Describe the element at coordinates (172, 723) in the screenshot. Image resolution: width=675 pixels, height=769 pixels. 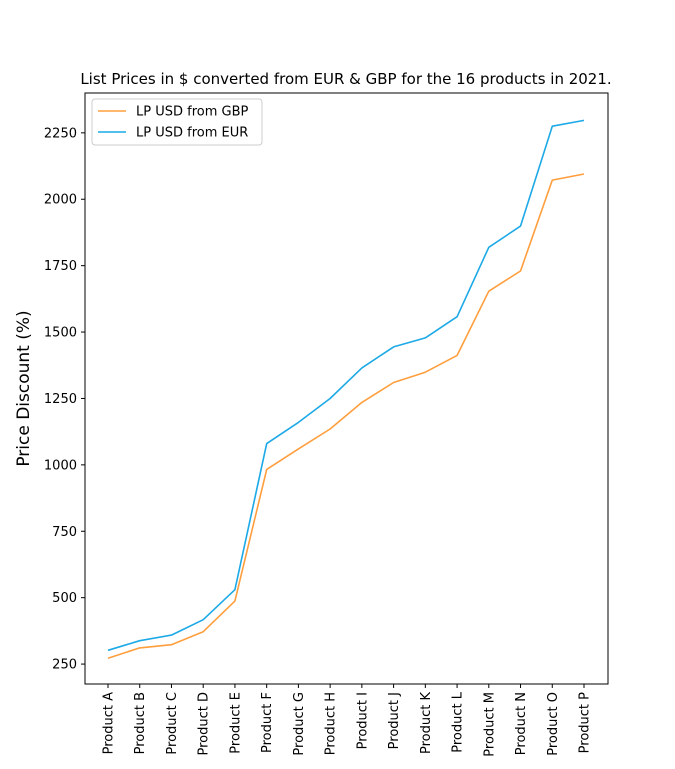
I see `x-tick-label: Product C` at that location.